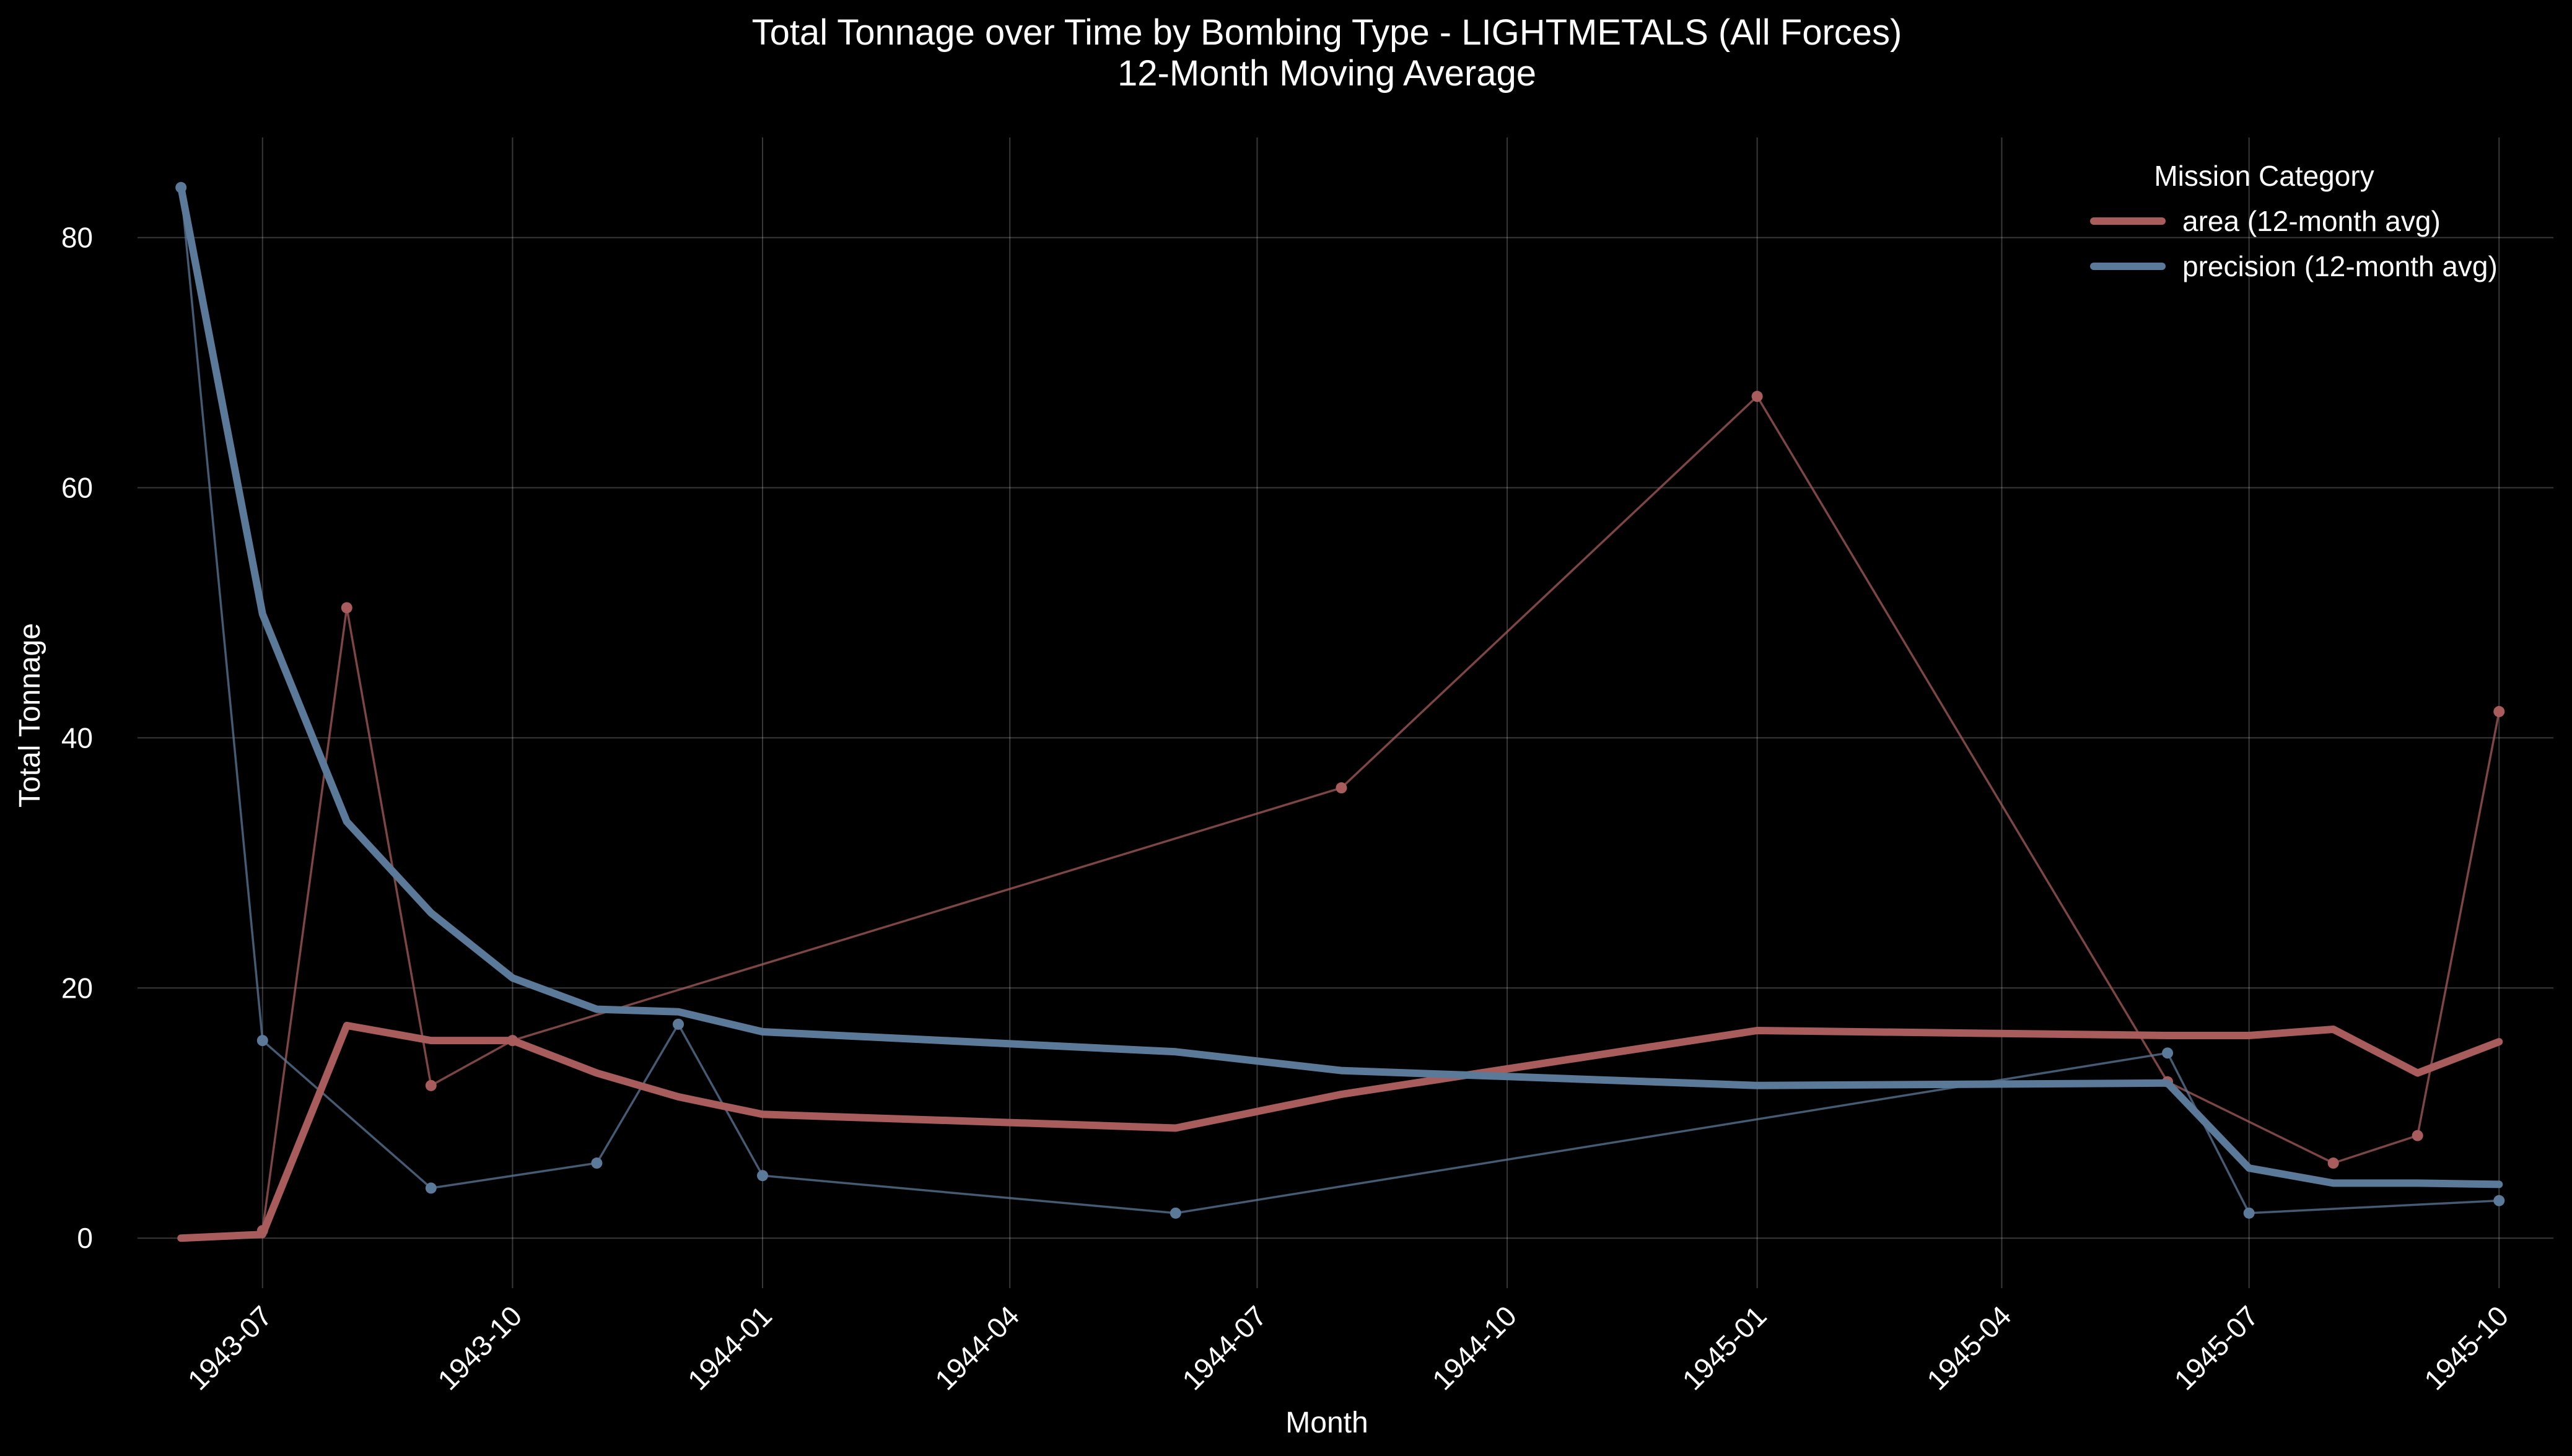  What do you see at coordinates (77, 487) in the screenshot?
I see `y-tick-label: 60` at bounding box center [77, 487].